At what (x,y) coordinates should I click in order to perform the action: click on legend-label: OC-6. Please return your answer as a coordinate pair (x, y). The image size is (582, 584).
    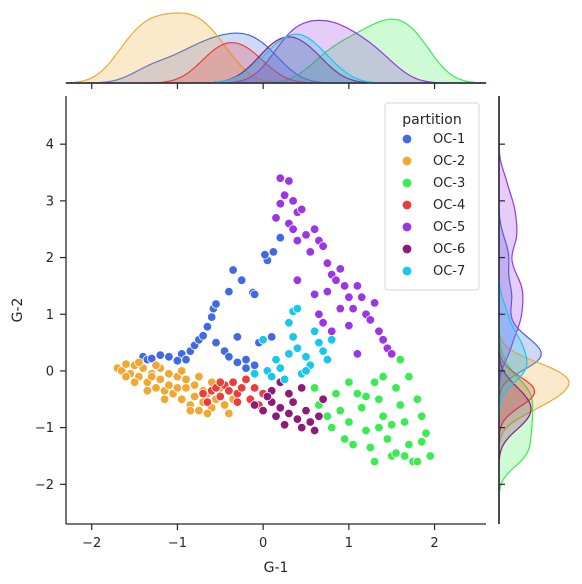
    Looking at the image, I should click on (449, 249).